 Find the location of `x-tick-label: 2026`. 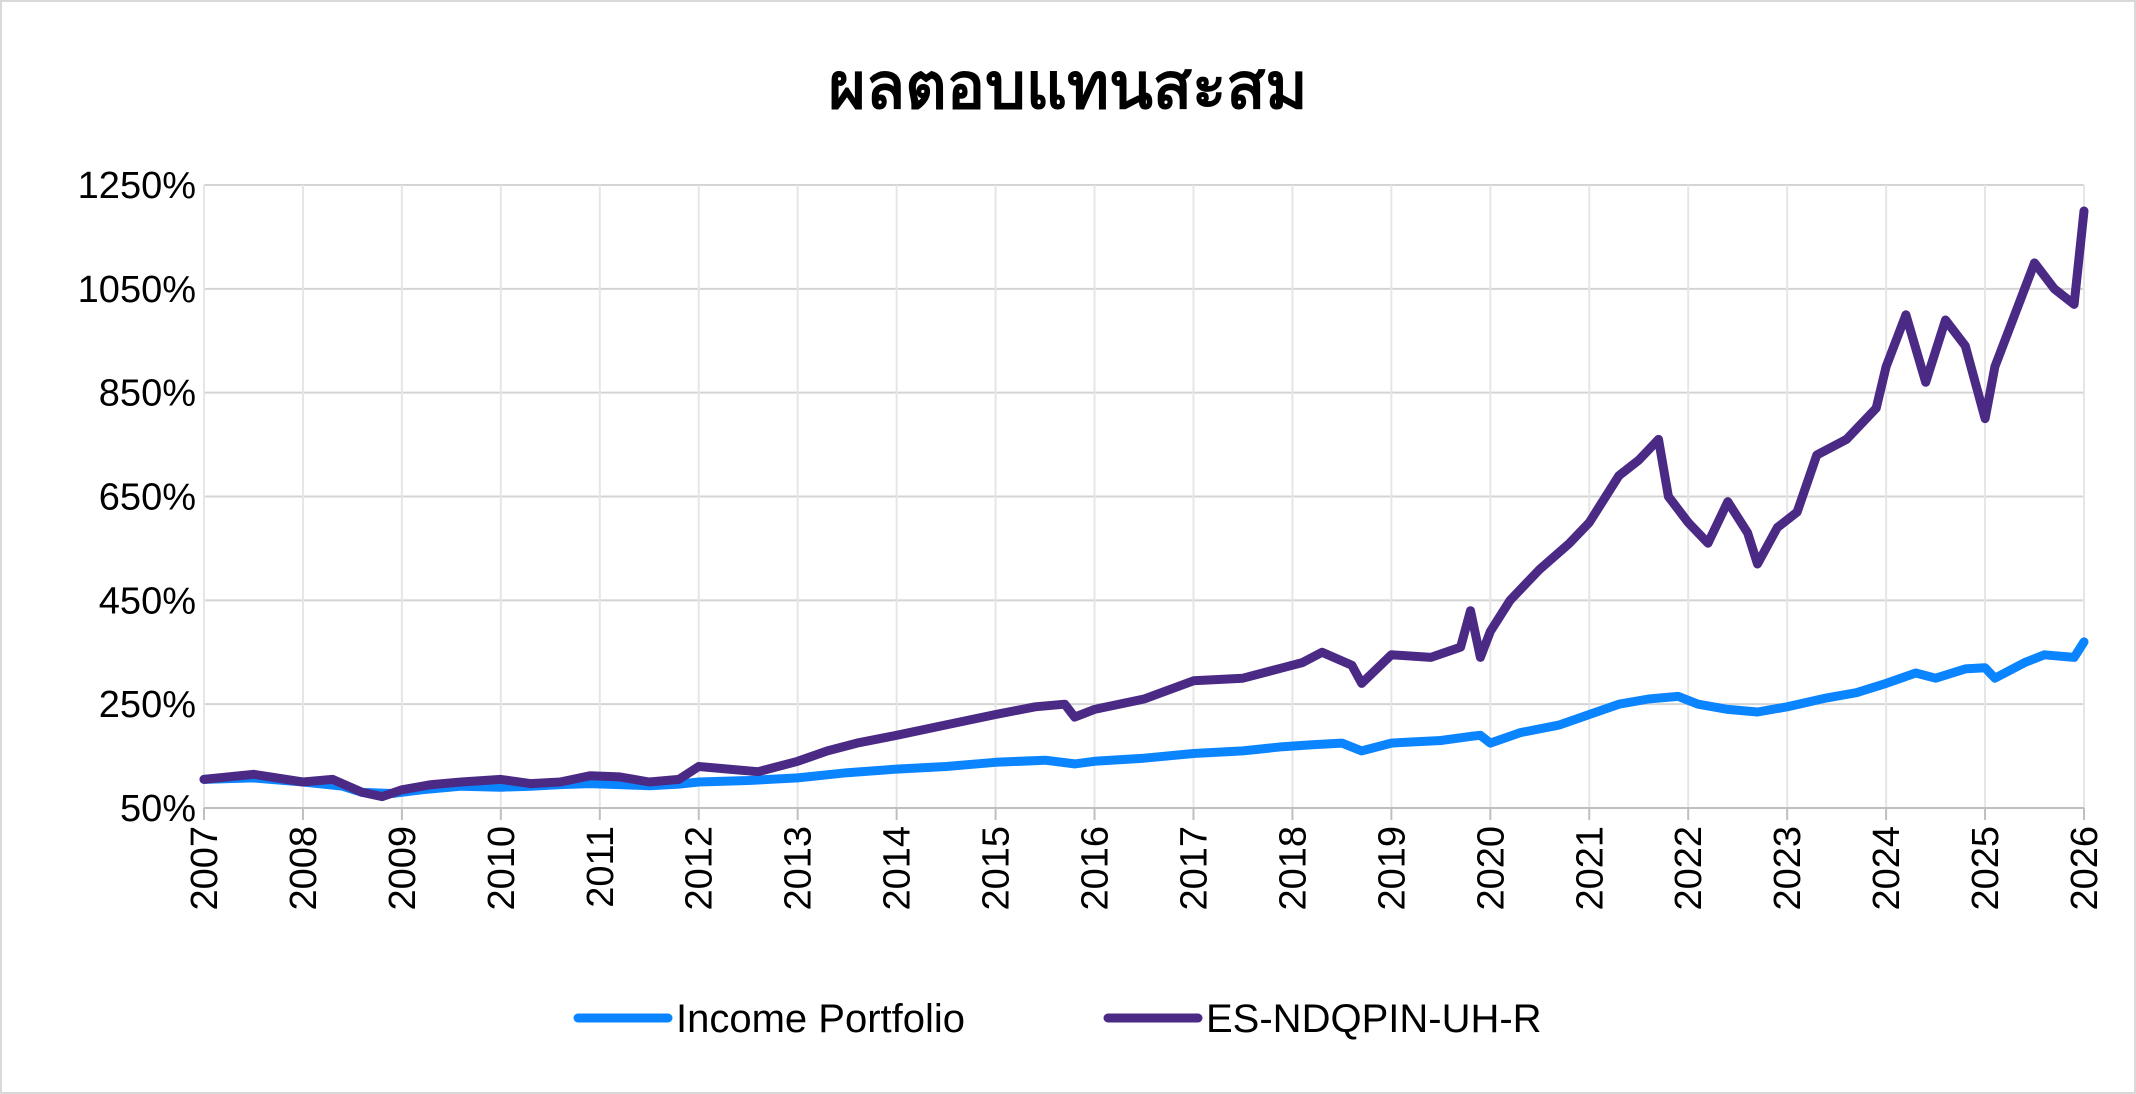

x-tick-label: 2026 is located at coordinates (2085, 868).